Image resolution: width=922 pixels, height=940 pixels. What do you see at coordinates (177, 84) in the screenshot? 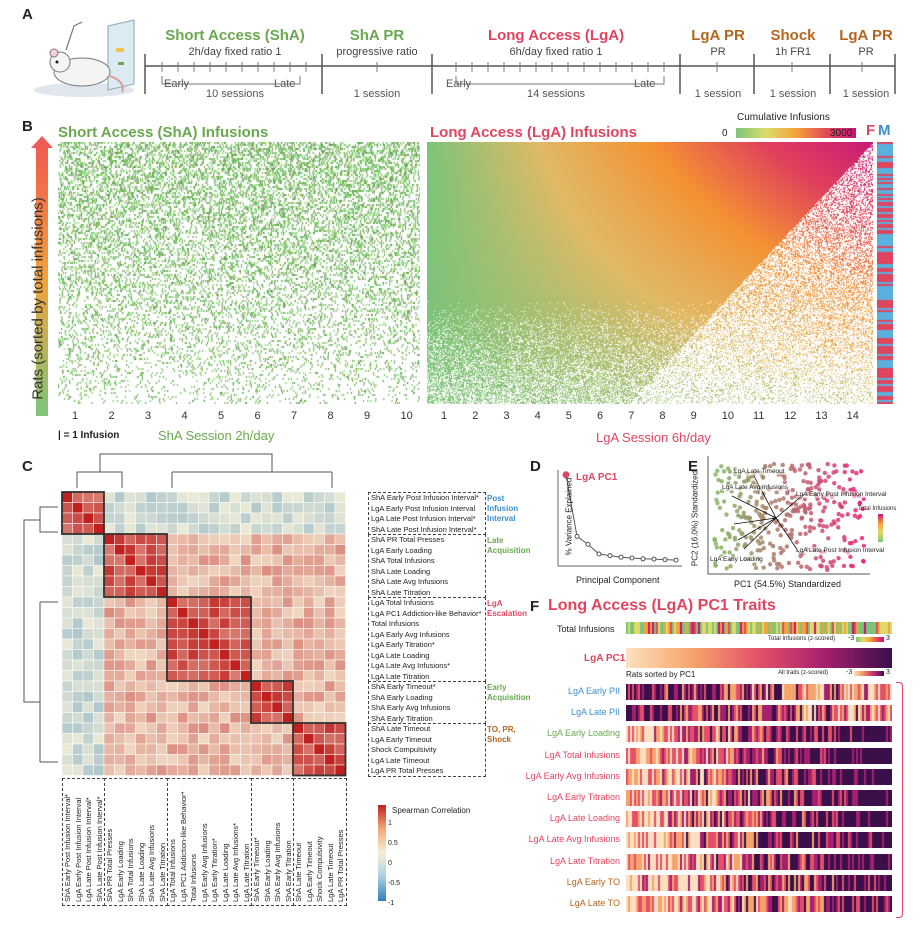
I see `phase-0-early: Early` at bounding box center [177, 84].